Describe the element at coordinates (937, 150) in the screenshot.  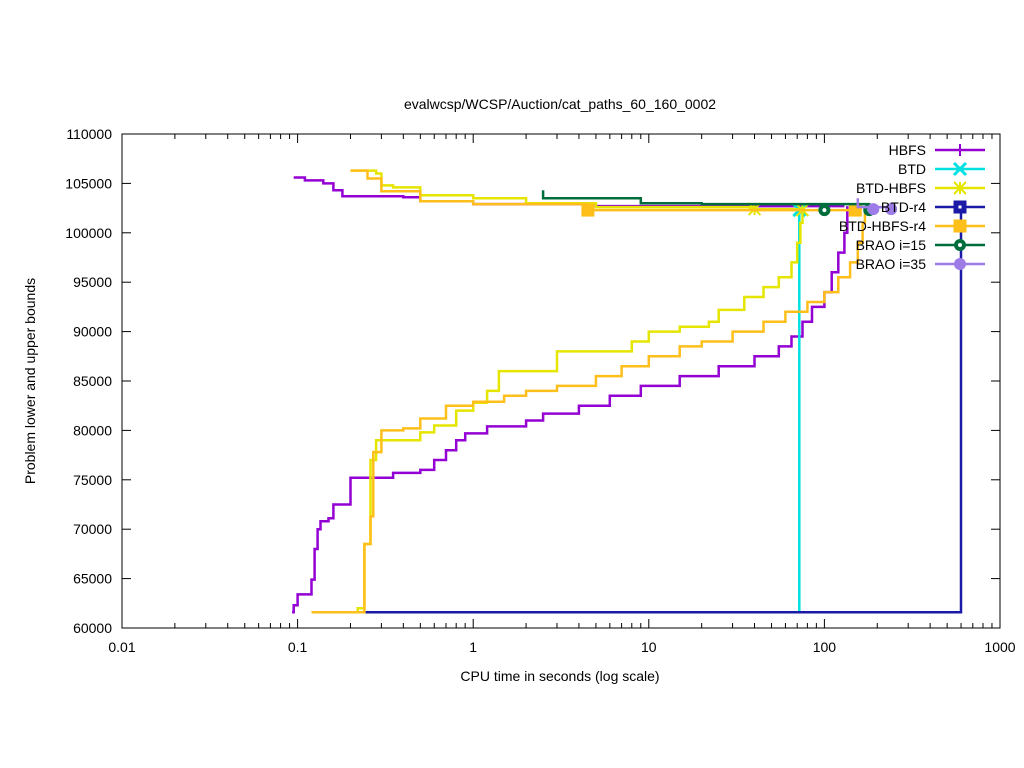
I see `legend-entry-hbfs: HBFS` at that location.